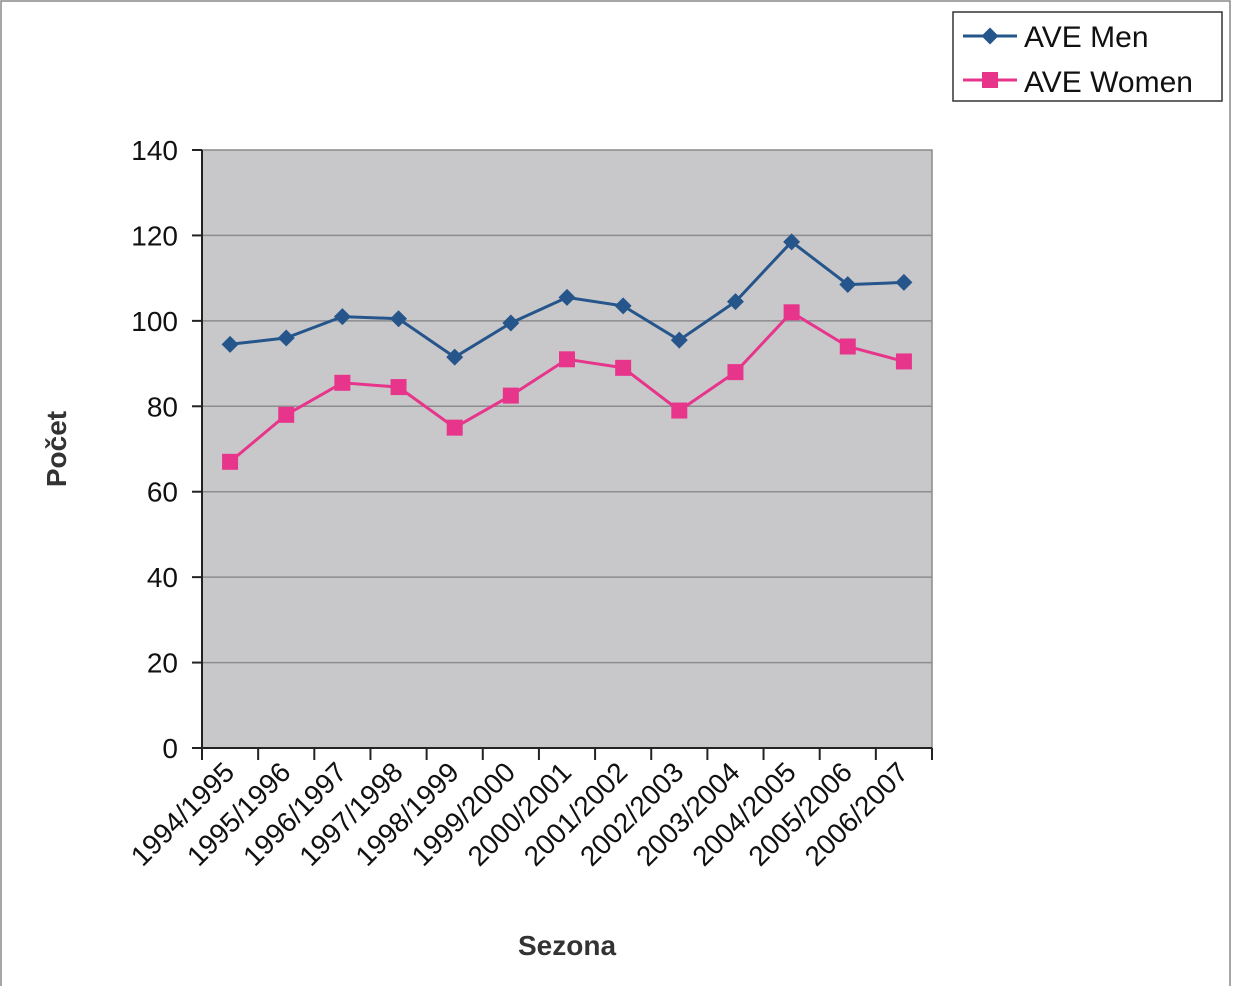 This screenshot has width=1235, height=986. What do you see at coordinates (154, 150) in the screenshot?
I see `y-tick-label: 140` at bounding box center [154, 150].